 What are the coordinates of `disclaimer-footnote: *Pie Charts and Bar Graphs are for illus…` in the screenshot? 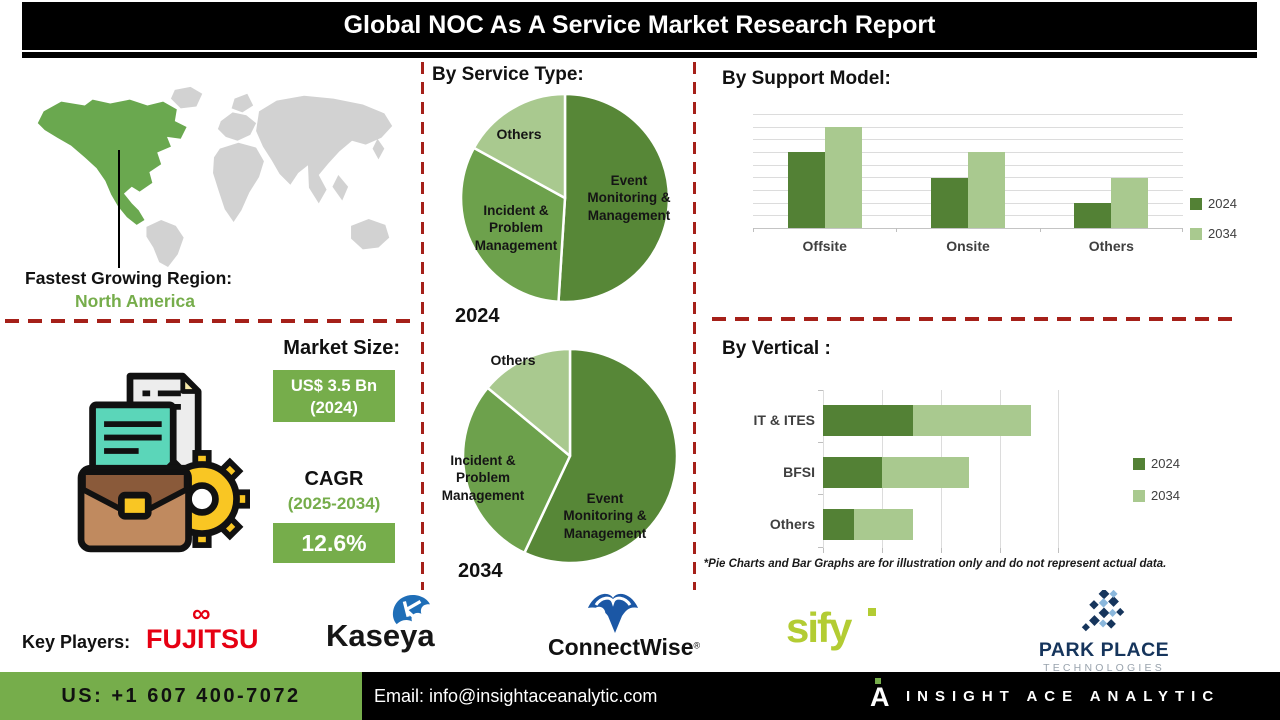 It's located at (935, 564).